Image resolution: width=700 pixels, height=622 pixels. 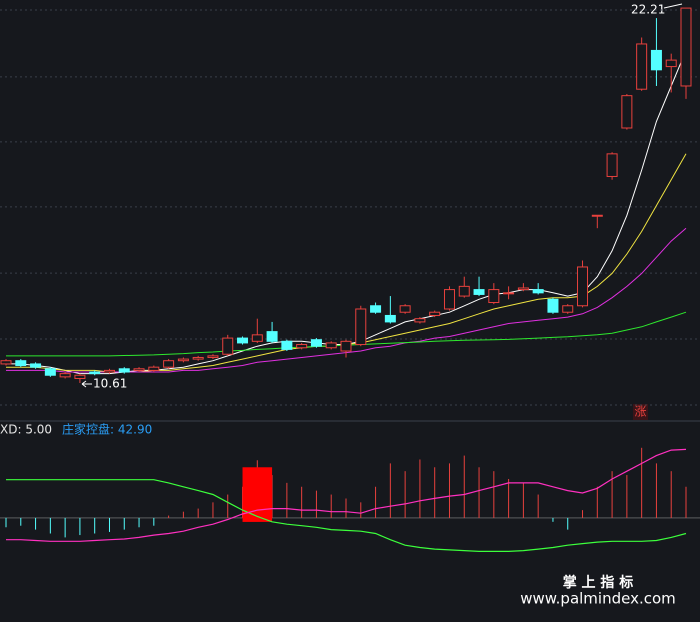 I want to click on arrow, so click(x=673, y=6).